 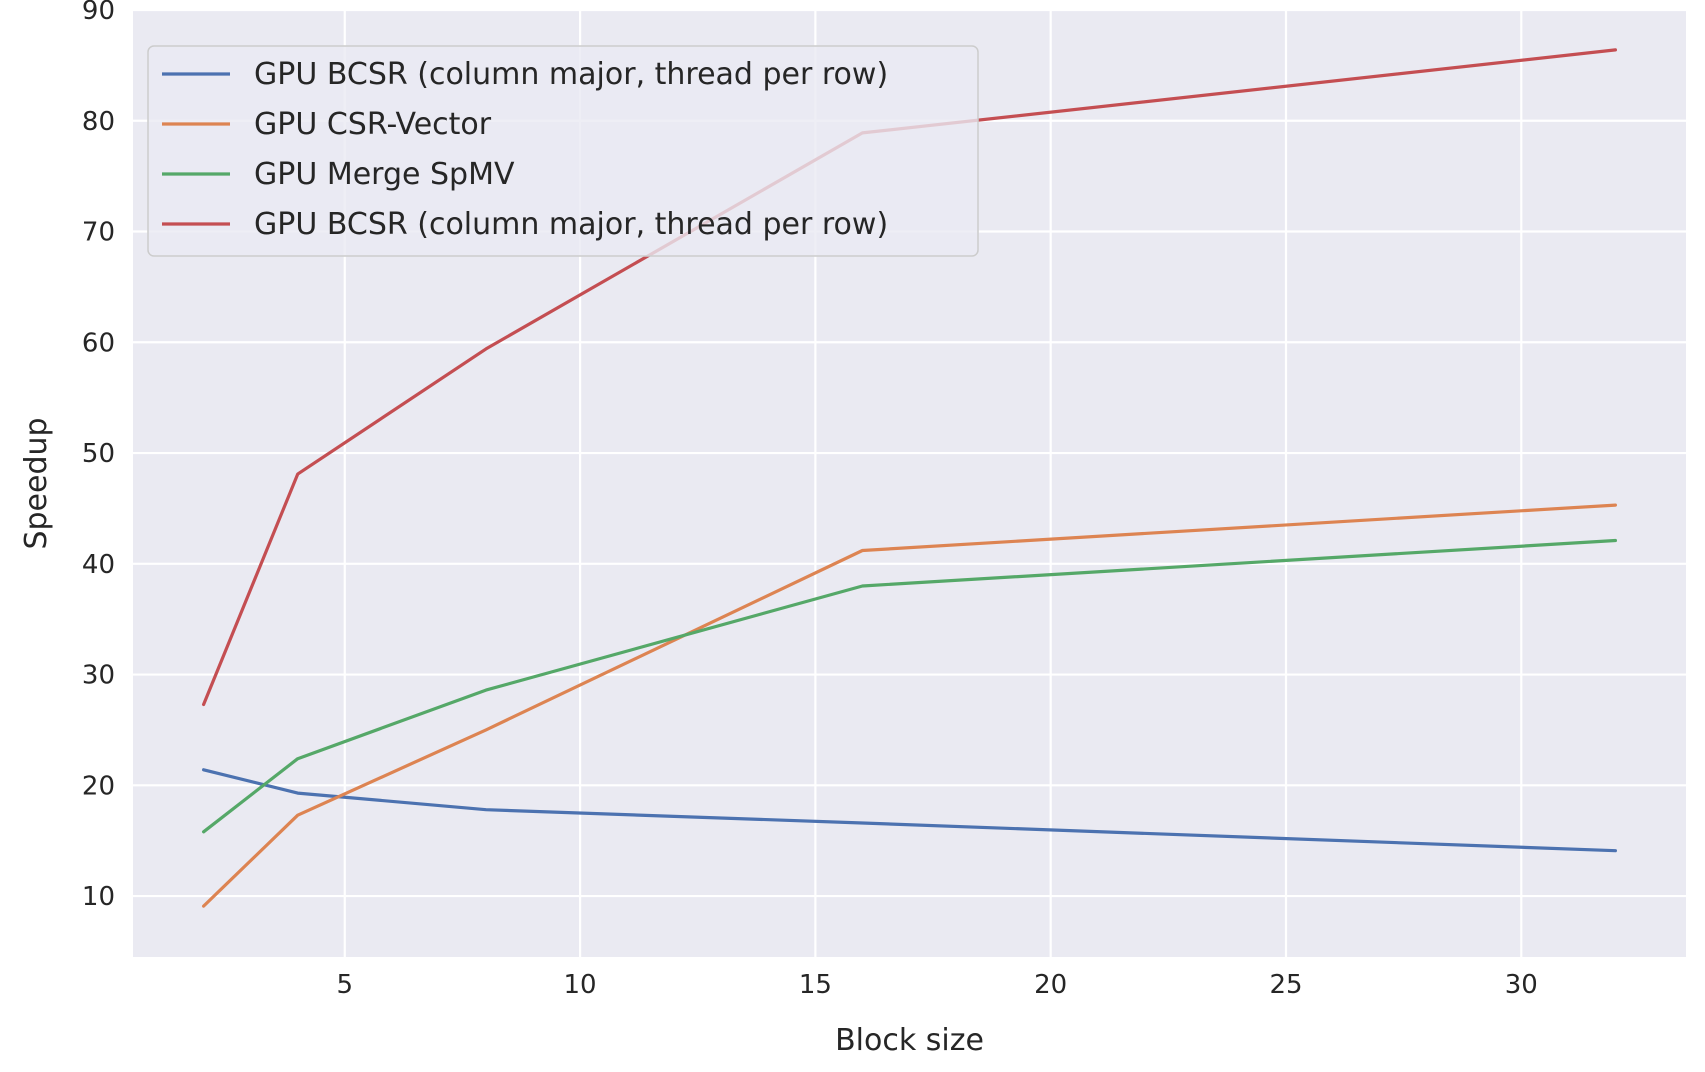 What do you see at coordinates (373, 124) in the screenshot?
I see `legend-entry-2: GPU CSR-Vector` at bounding box center [373, 124].